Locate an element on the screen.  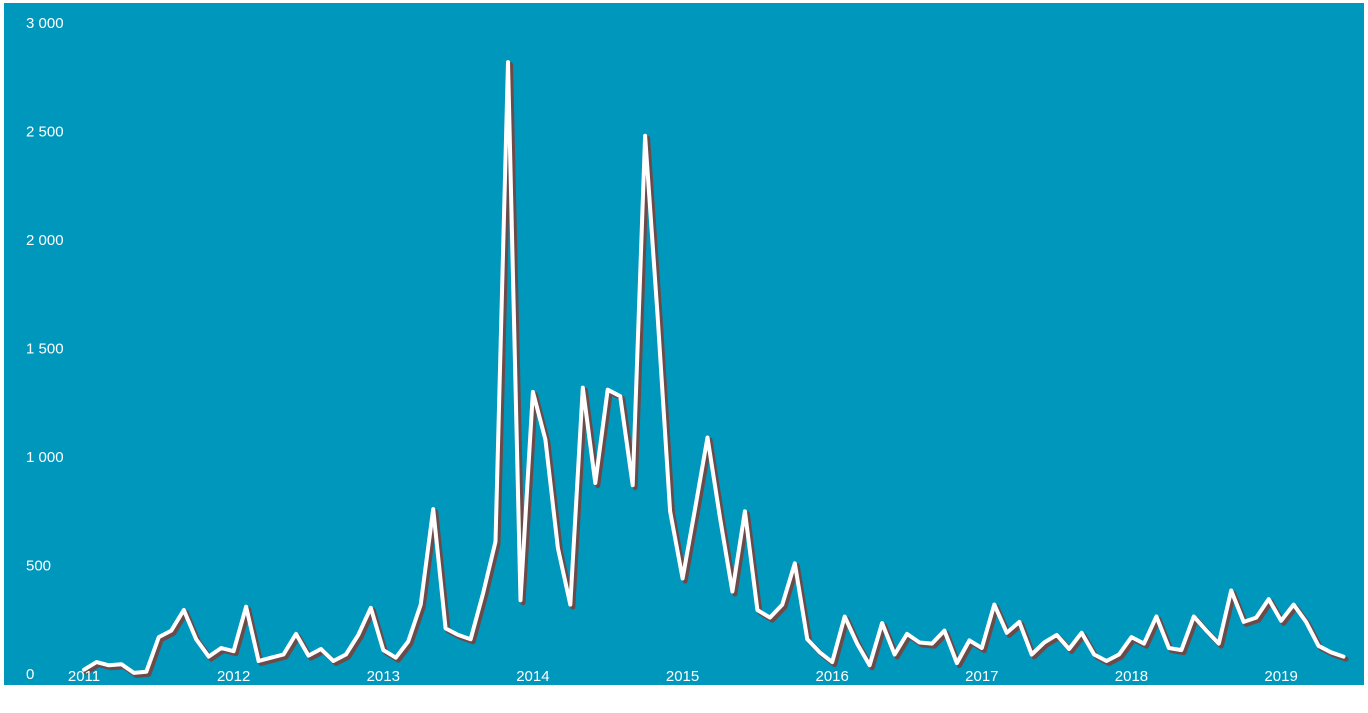
x-tick-label: 2019 is located at coordinates (1280, 676).